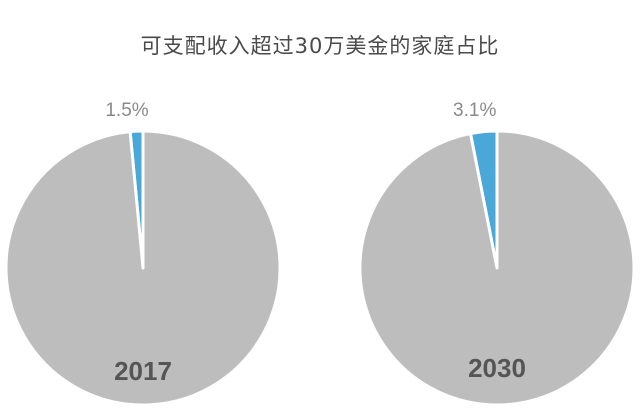 The height and width of the screenshot is (413, 640). Describe the element at coordinates (143, 371) in the screenshot. I see `pie-year-label: 2017` at that location.